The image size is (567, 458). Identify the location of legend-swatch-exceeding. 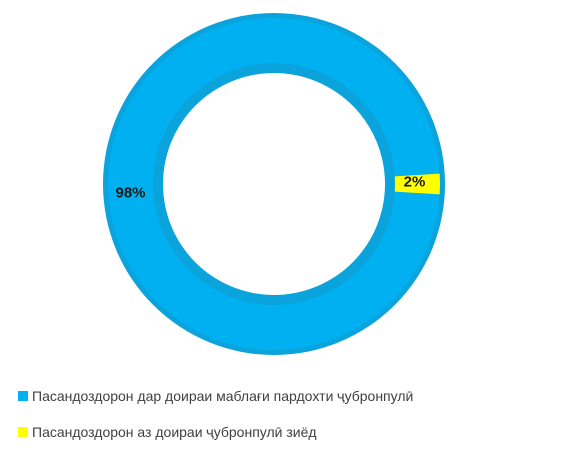
(23, 432).